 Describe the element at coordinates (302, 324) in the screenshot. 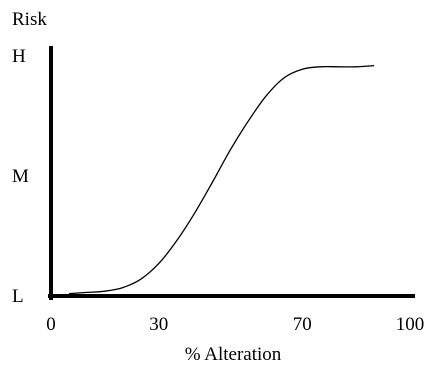

I see `x-tick-label: 70` at that location.